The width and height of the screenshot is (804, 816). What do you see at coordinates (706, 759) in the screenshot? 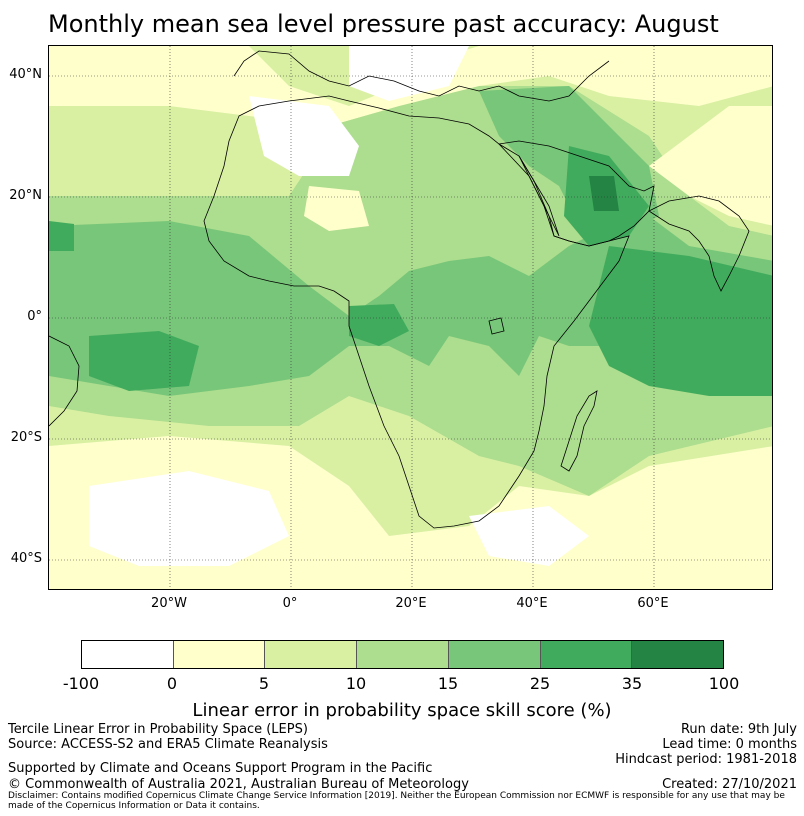
I see `hindcast-text: Hindcast period: 1981-2018` at bounding box center [706, 759].